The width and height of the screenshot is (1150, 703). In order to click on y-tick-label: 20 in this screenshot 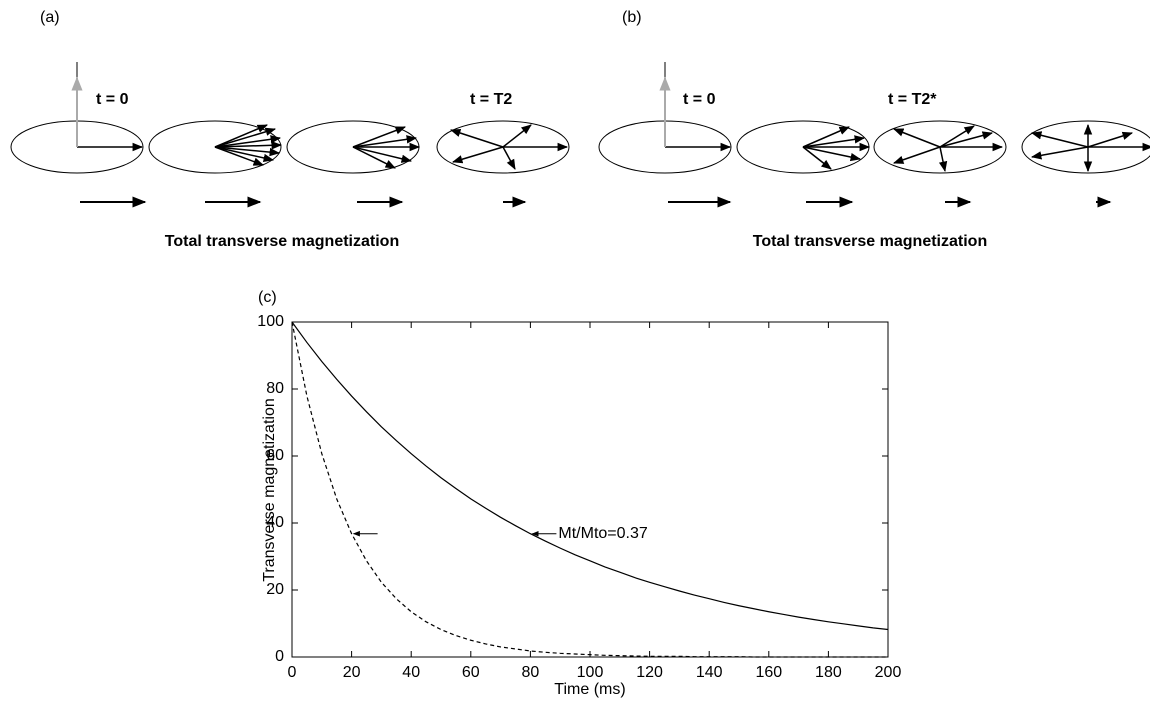, I will do `click(275, 589)`.